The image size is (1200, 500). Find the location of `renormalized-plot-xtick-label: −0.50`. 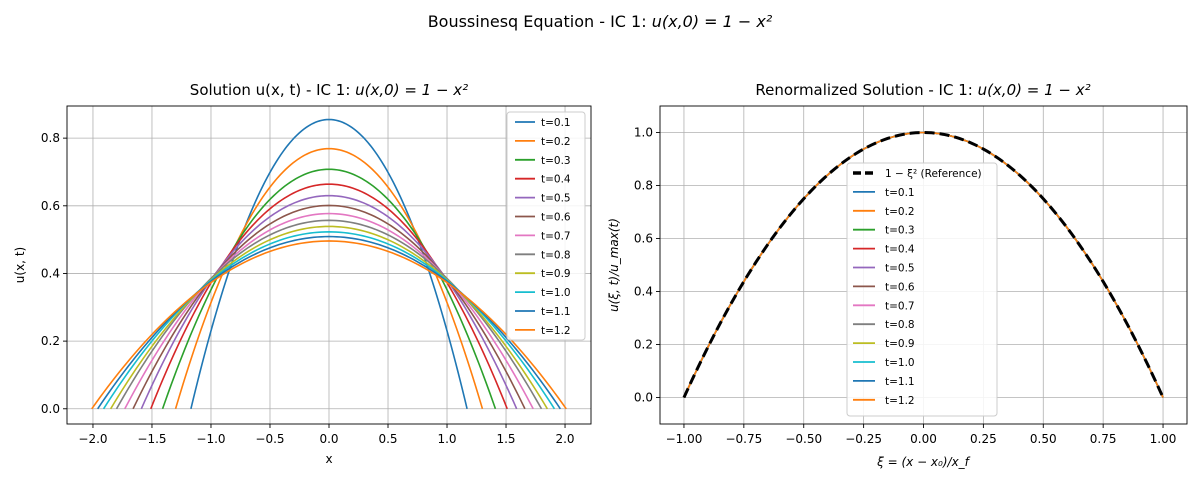

renormalized-plot-xtick-label: −0.50 is located at coordinates (803, 439).